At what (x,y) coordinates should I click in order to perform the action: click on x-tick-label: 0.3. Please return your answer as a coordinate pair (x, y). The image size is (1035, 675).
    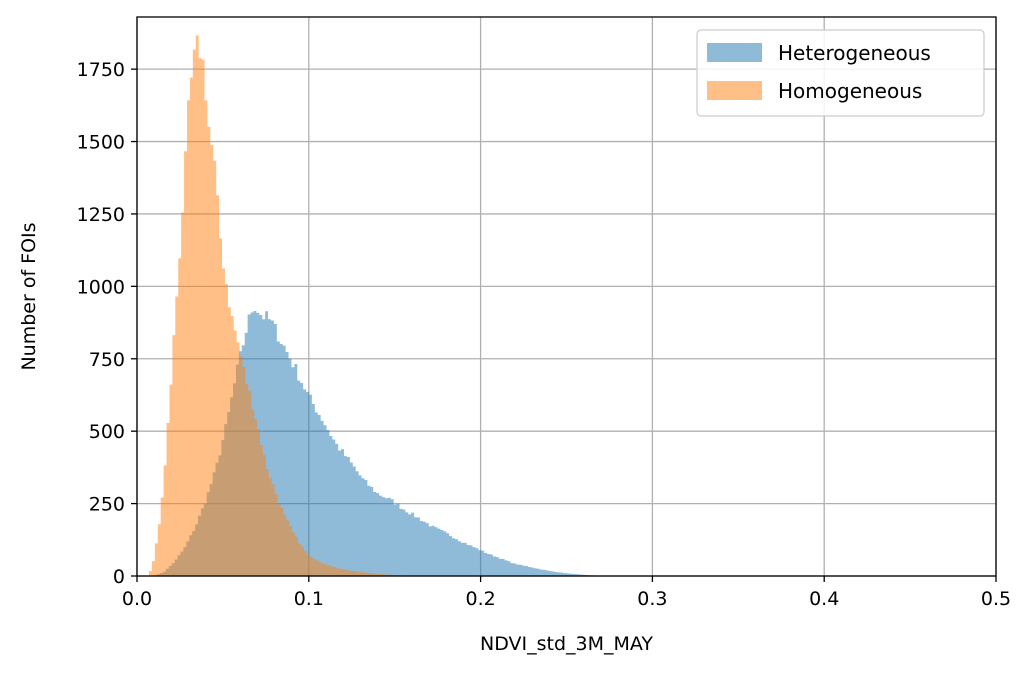
    Looking at the image, I should click on (652, 599).